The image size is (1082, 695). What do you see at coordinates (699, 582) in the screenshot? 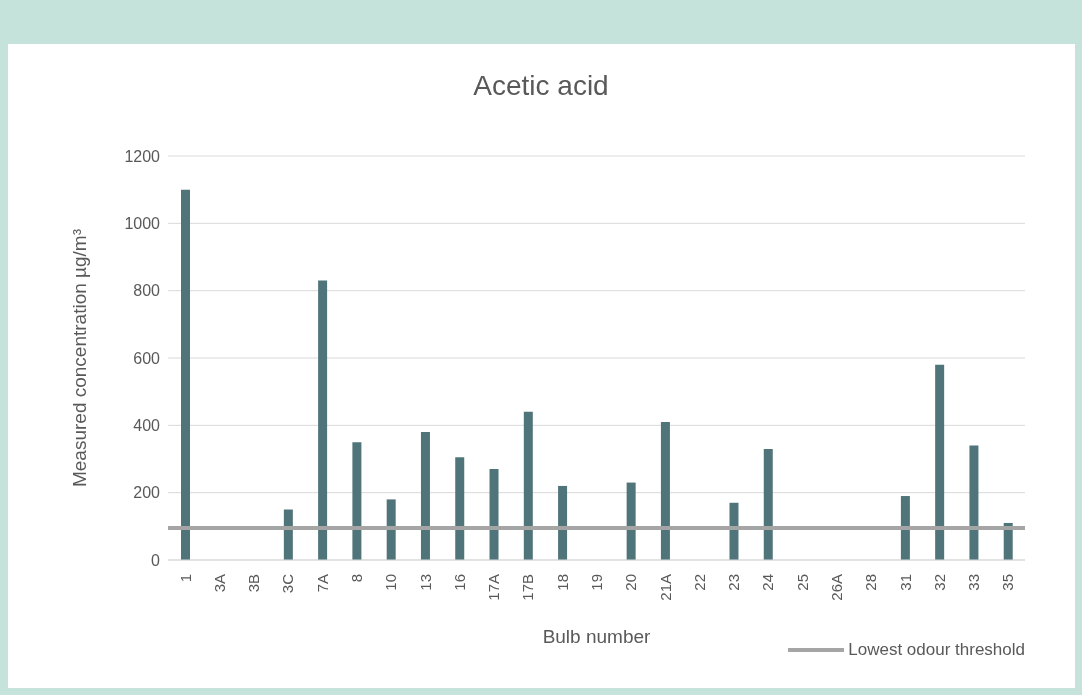
I see `x-tick-label: 22` at bounding box center [699, 582].